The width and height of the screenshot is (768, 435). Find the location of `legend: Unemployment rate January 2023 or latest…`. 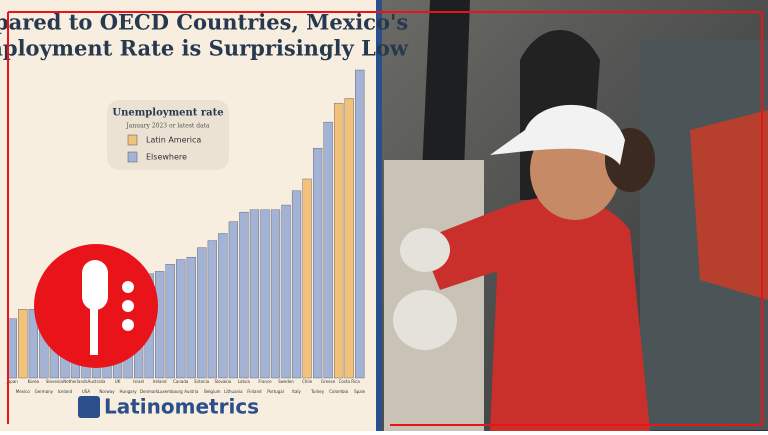

legend: Unemployment rate January 2023 or latest… is located at coordinates (168, 135).